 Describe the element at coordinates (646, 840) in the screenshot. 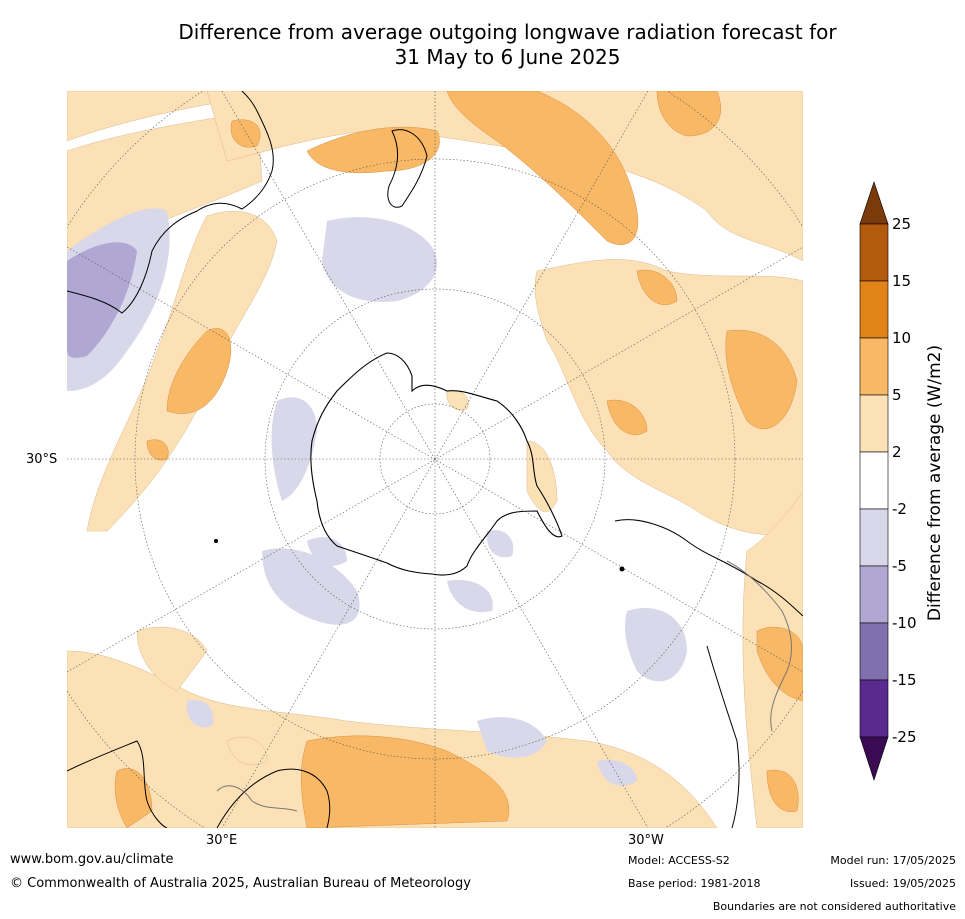

I see `longitude-label-west: 30°W` at that location.